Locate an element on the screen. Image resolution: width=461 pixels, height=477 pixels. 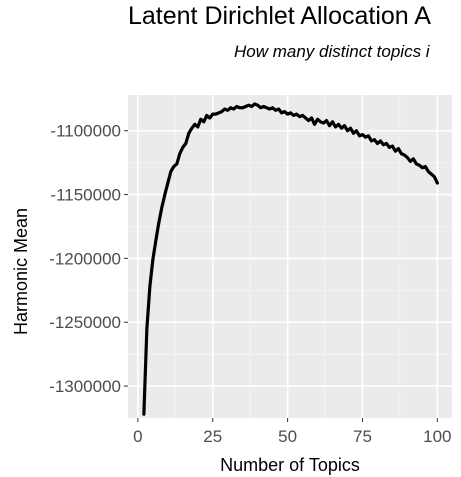
x-tick-label: 100 is located at coordinates (437, 436).